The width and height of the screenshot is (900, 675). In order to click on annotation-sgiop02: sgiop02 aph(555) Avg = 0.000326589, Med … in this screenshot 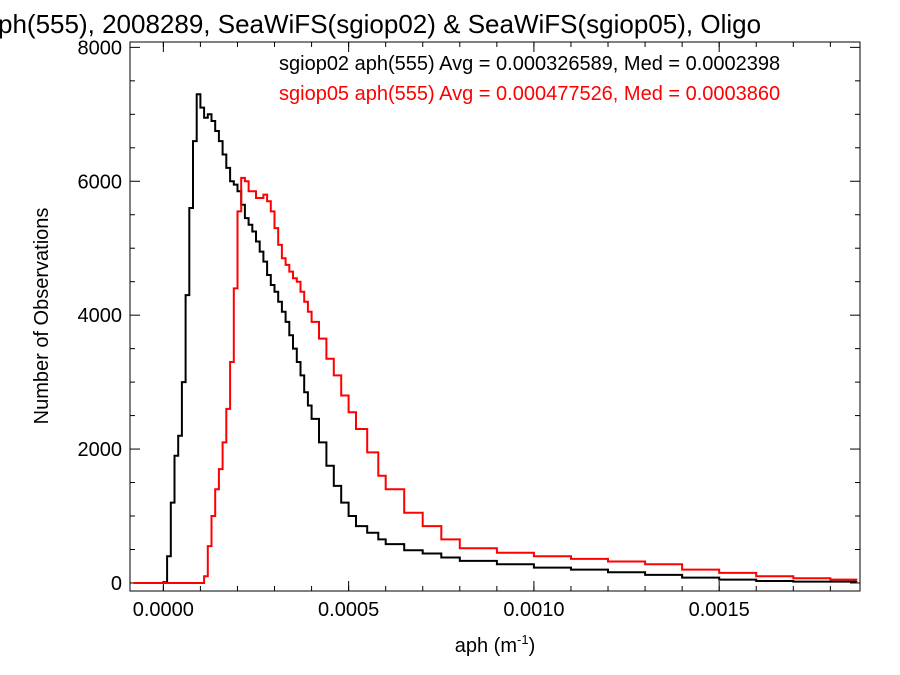, I will do `click(529, 64)`.